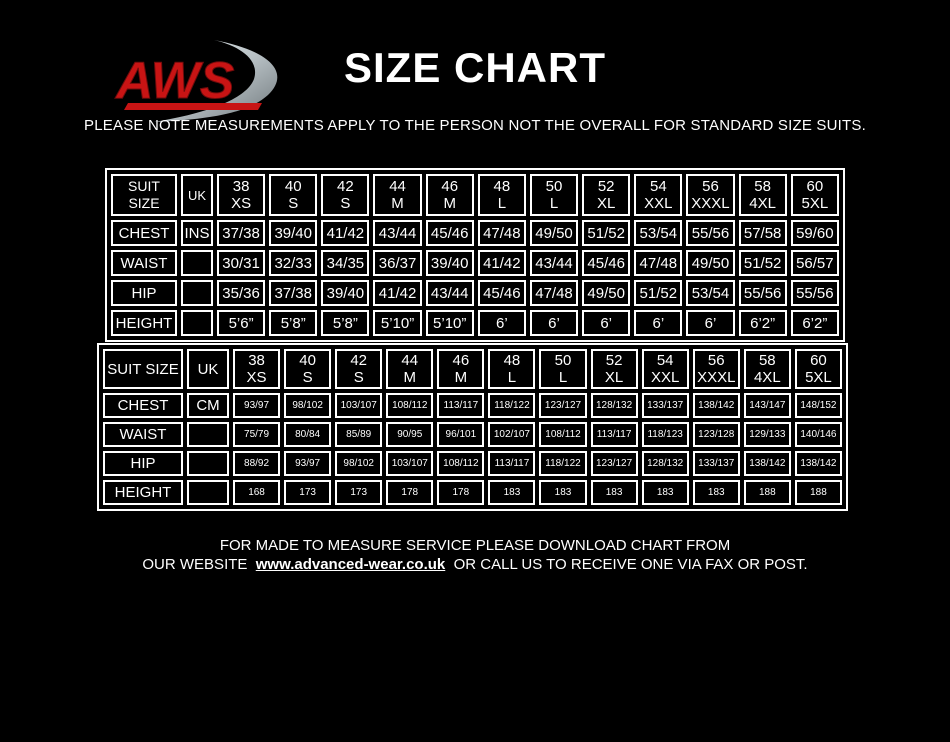 This screenshot has width=950, height=742. I want to click on size-header-cell: 52 XL, so click(614, 369).